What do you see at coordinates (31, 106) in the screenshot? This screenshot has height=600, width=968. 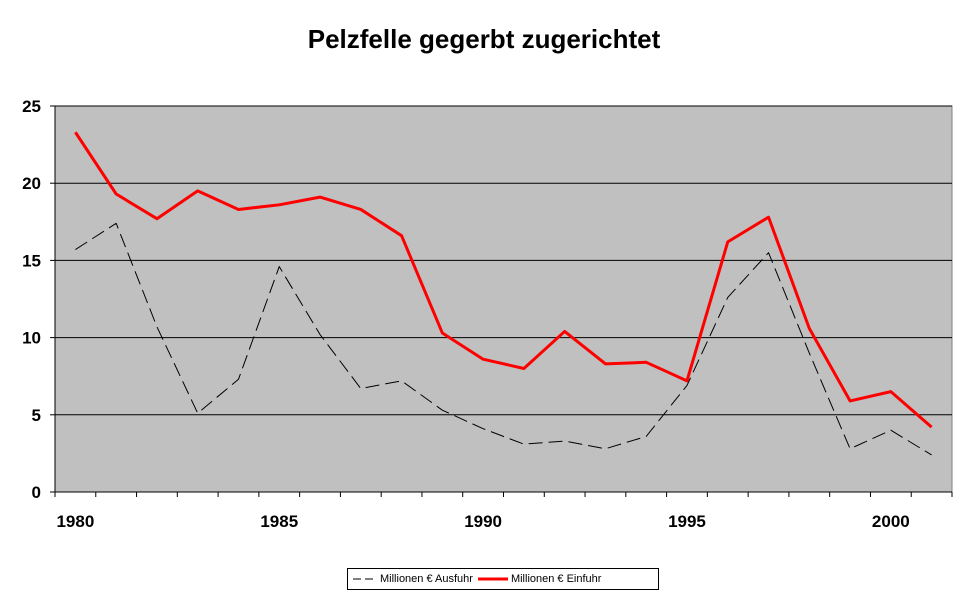 I see `y-tick-label: 25` at bounding box center [31, 106].